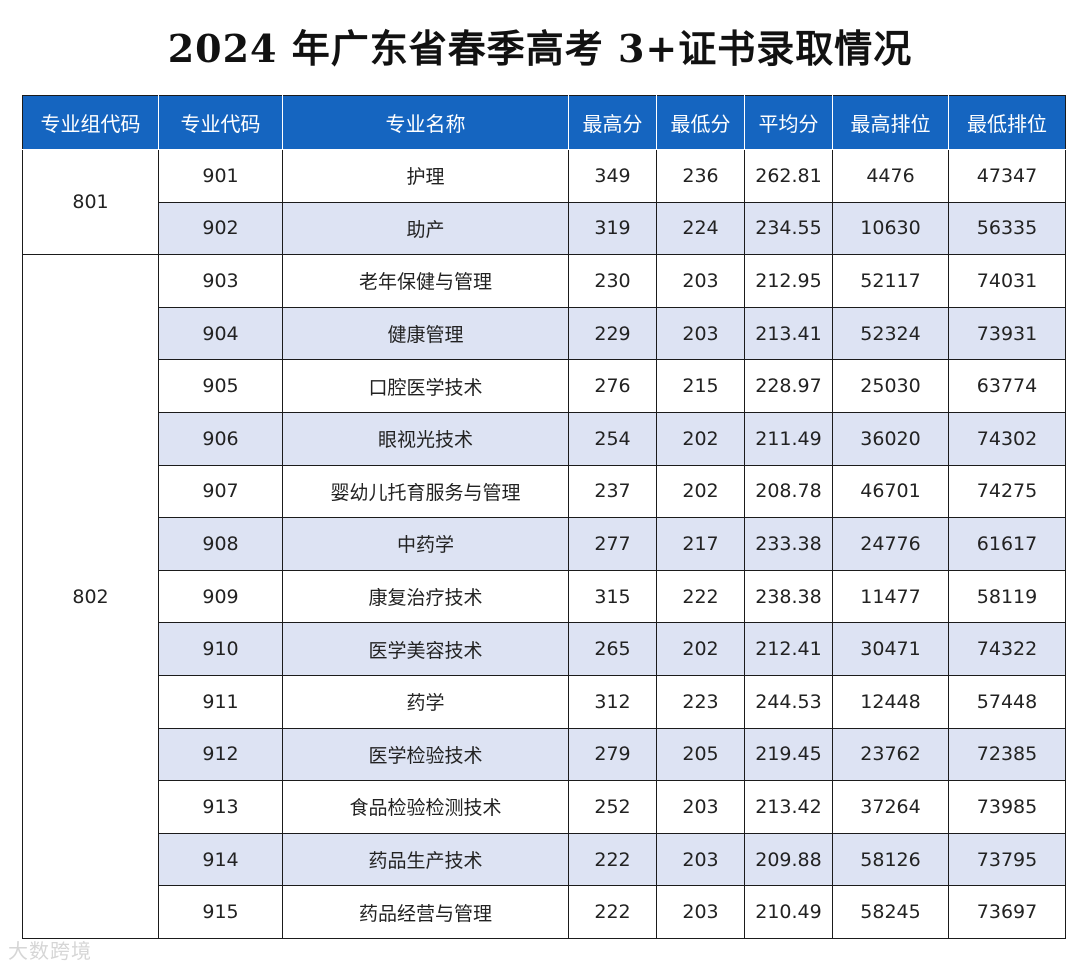 The image size is (1080, 969). What do you see at coordinates (1007, 333) in the screenshot?
I see `worst-rank-cell: 73931` at bounding box center [1007, 333].